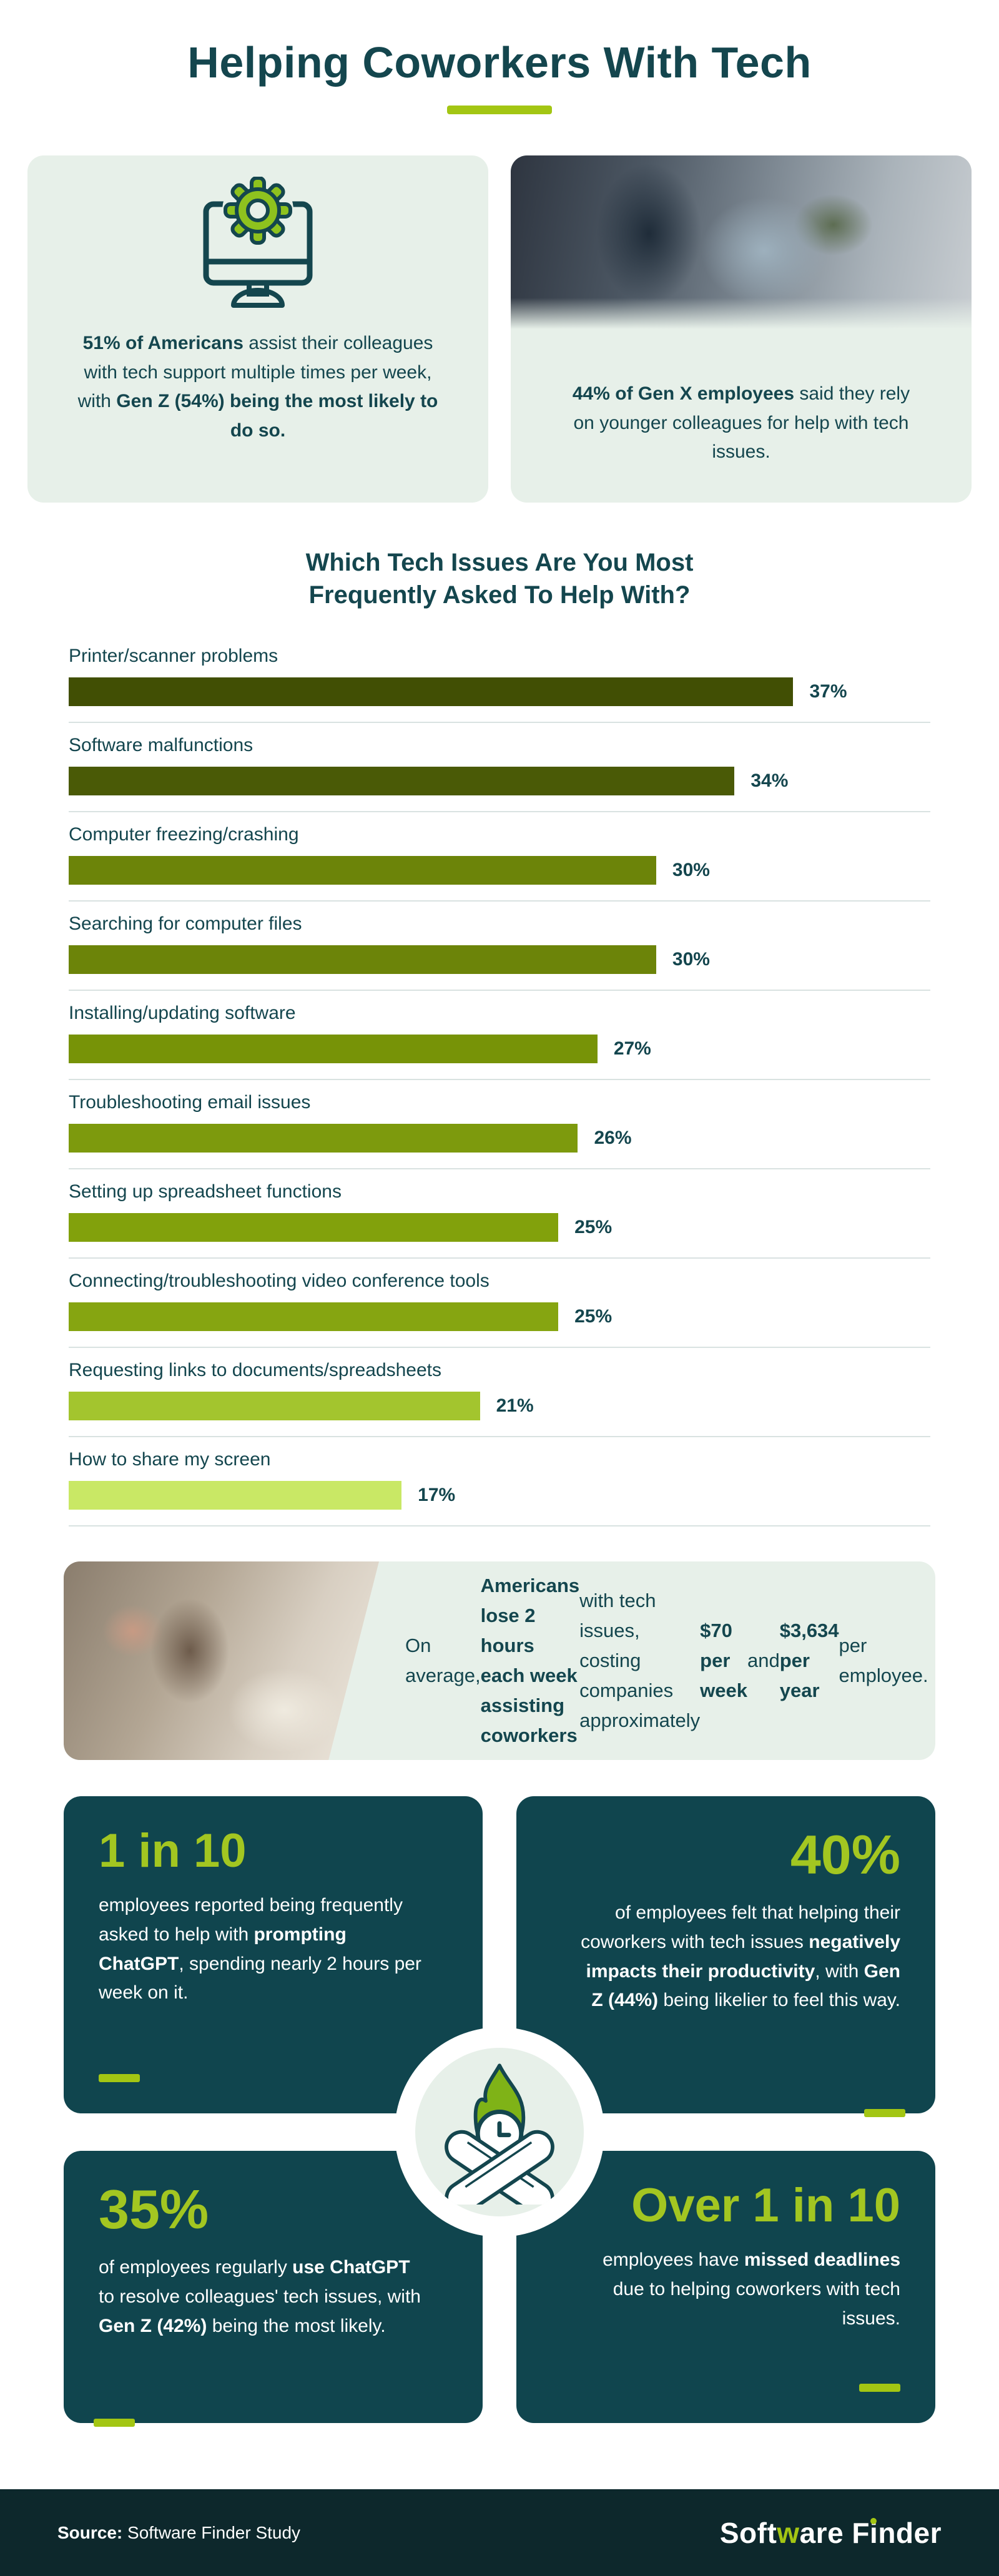 The image size is (999, 2576). What do you see at coordinates (222, 1660) in the screenshot?
I see `stressed-employee-photo` at bounding box center [222, 1660].